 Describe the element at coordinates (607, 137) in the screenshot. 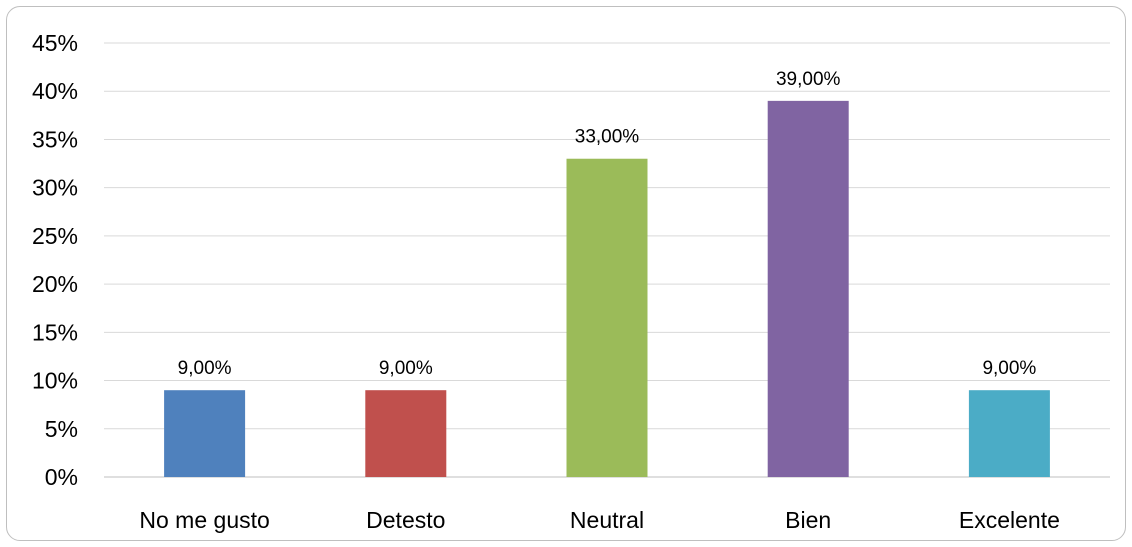

I see `data-label: 33,00%` at that location.